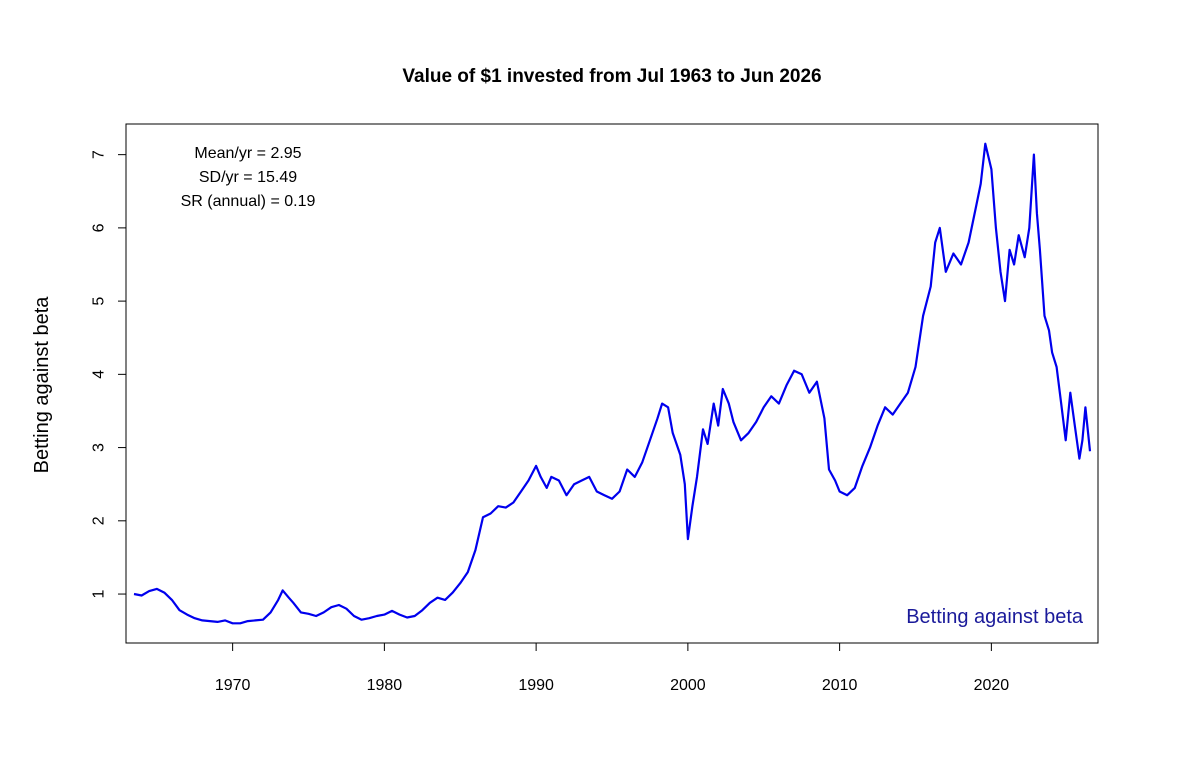 The width and height of the screenshot is (1178, 770). I want to click on y-tick-label: 3, so click(99, 447).